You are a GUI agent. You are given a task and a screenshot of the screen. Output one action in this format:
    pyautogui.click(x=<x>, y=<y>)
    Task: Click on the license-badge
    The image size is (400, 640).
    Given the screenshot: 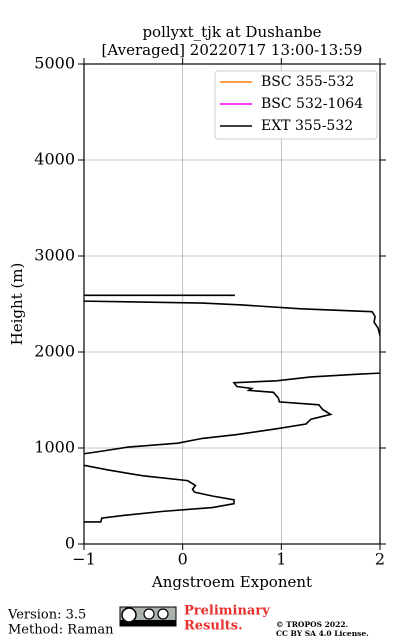 What is the action you would take?
    pyautogui.click(x=148, y=616)
    